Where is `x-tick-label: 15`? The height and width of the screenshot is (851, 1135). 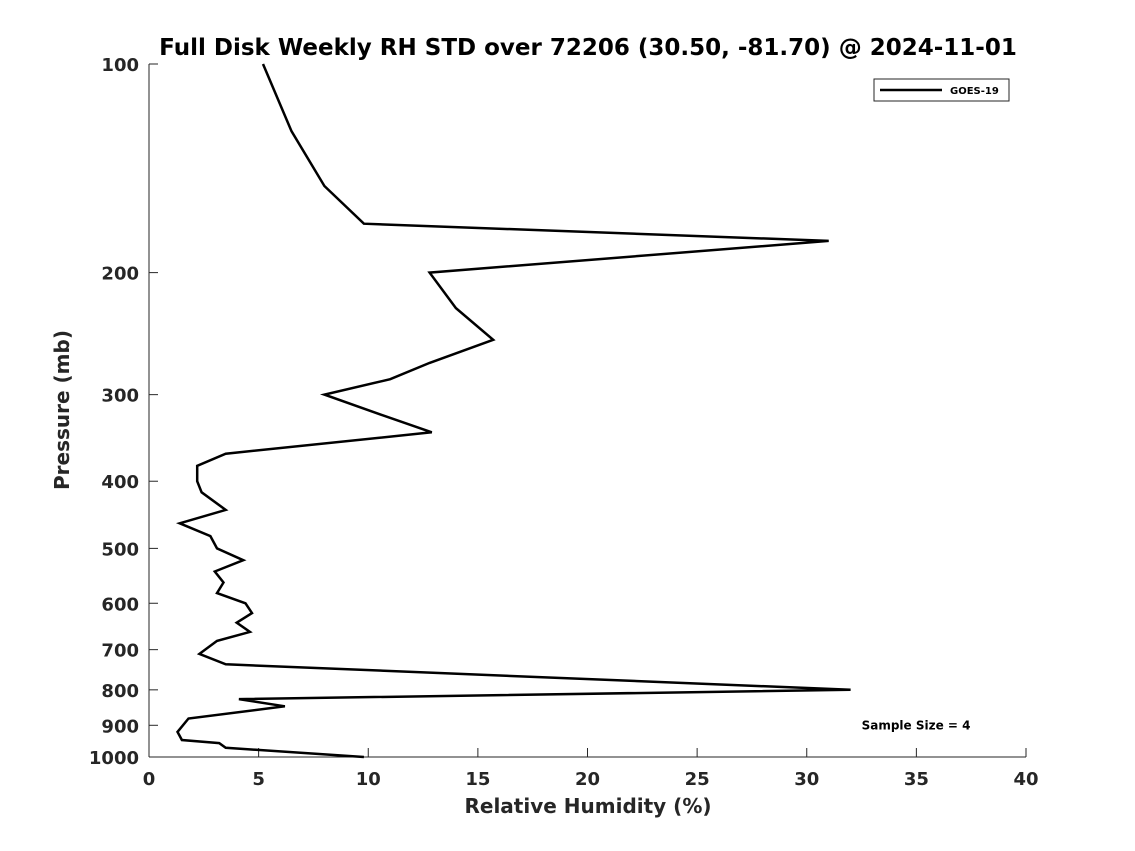 x-tick-label: 15 is located at coordinates (477, 779).